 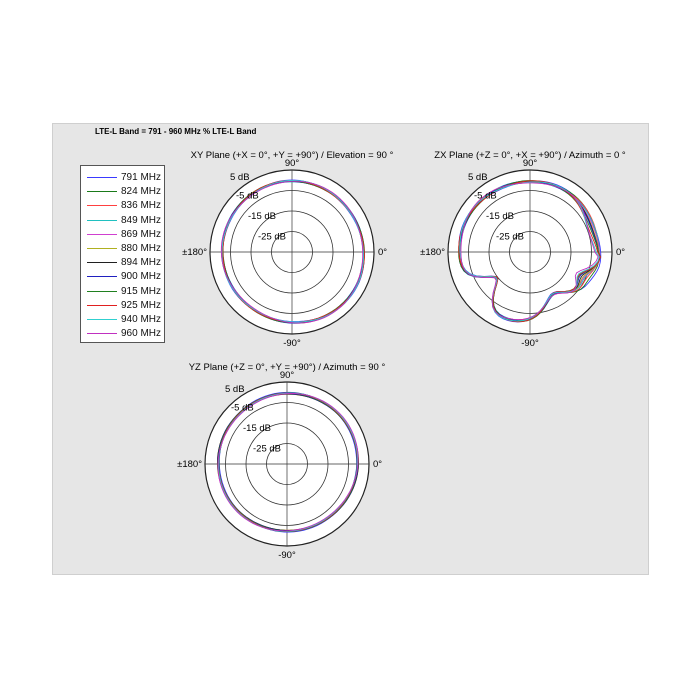 I want to click on legend-label: 960 MHz, so click(x=141, y=334).